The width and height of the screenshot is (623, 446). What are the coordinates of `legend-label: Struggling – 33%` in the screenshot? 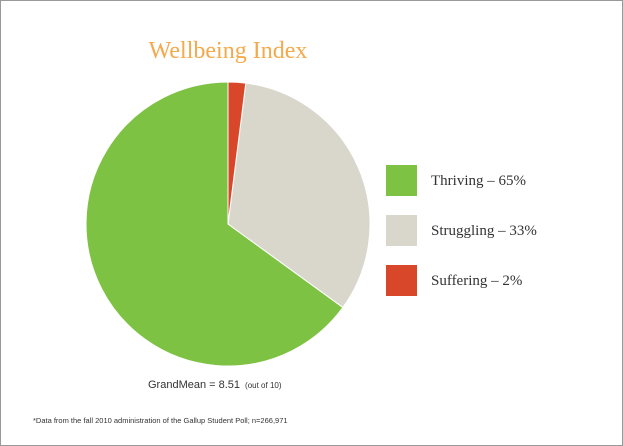 It's located at (484, 231).